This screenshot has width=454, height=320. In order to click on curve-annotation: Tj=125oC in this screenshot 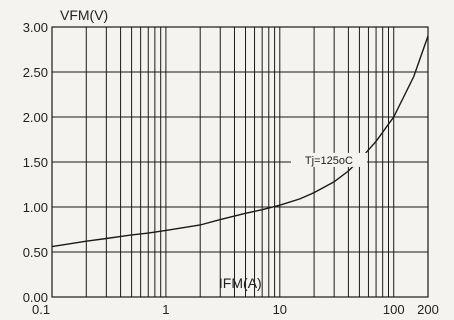, I will do `click(329, 161)`.